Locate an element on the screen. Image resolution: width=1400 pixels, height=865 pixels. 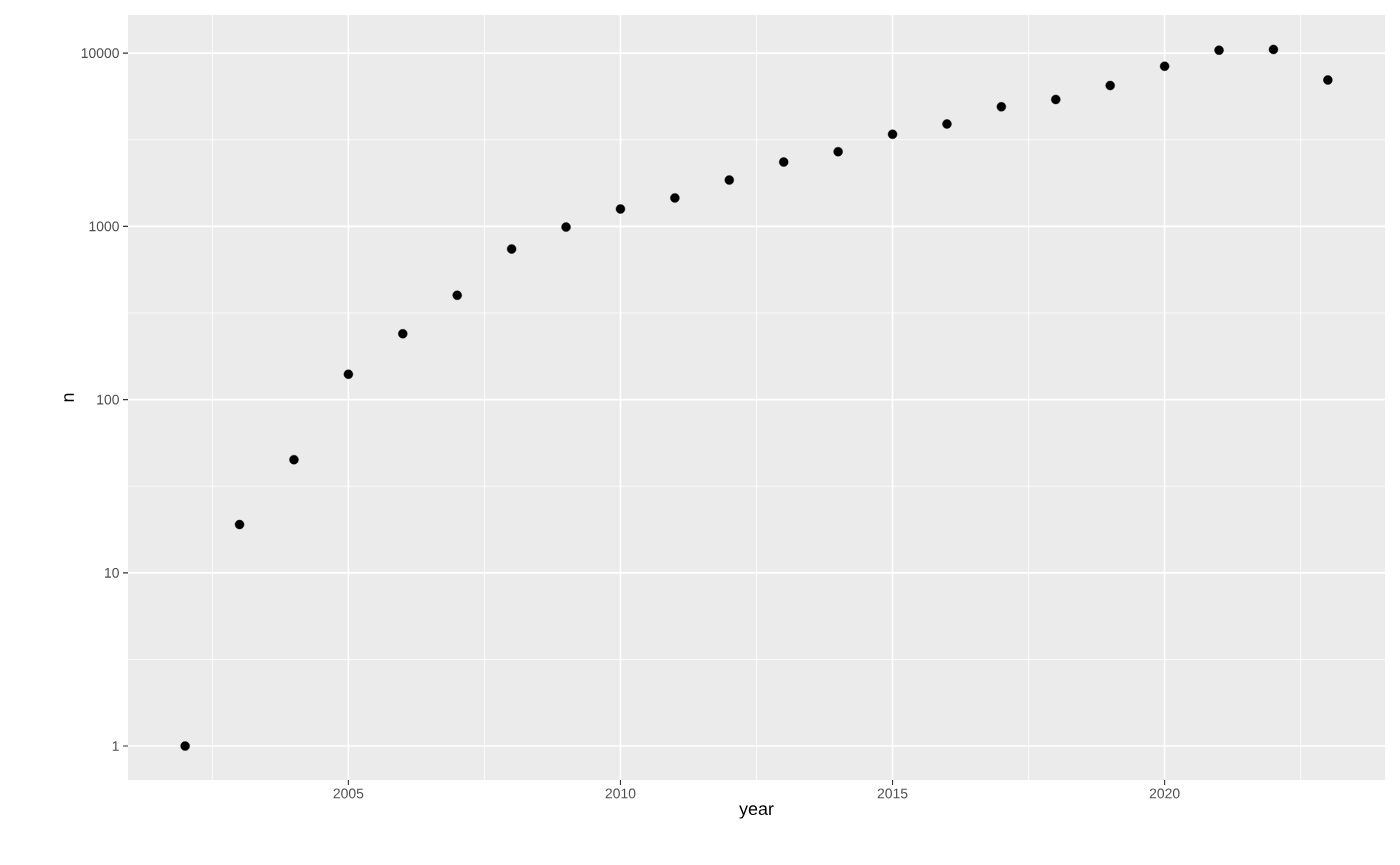
y-tick-label: 1 is located at coordinates (115, 746).